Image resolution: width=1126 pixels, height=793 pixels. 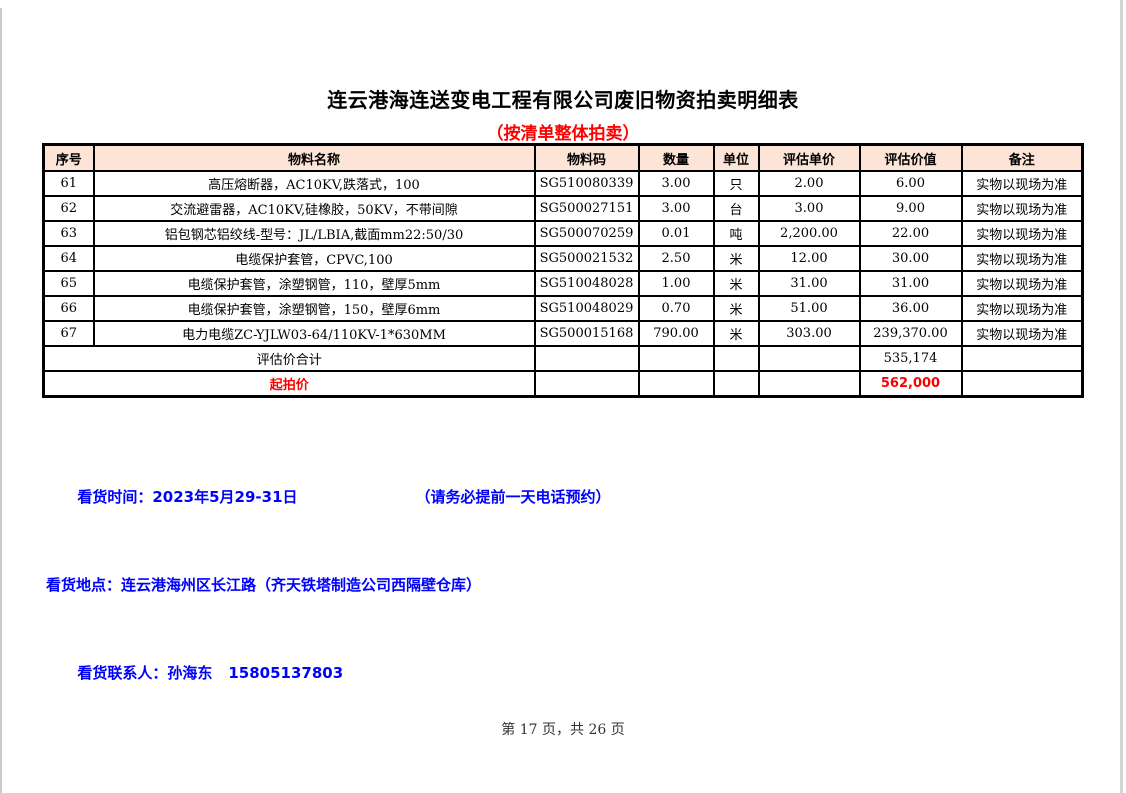 I want to click on cell-unit-price: 51.00, so click(x=809, y=308).